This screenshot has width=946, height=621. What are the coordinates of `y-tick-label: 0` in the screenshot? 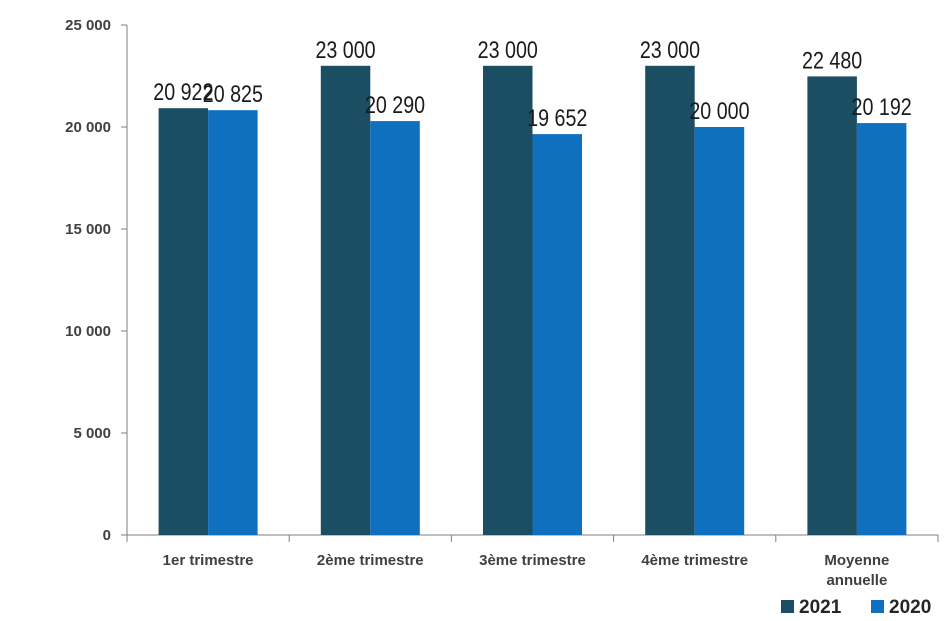 It's located at (107, 535).